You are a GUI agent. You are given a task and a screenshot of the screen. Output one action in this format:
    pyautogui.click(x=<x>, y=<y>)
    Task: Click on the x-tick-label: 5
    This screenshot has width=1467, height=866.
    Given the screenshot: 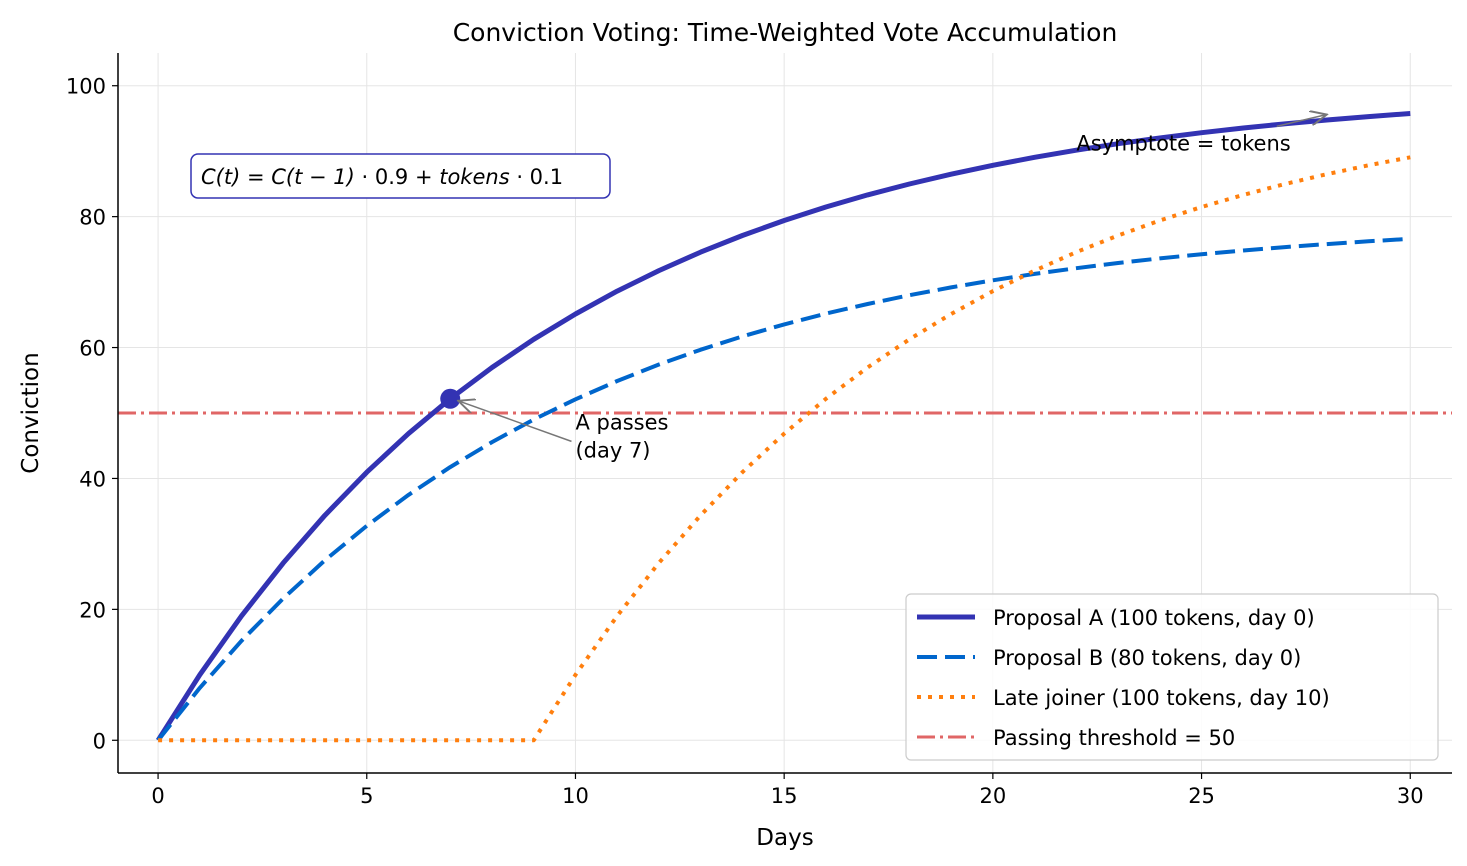 What is the action you would take?
    pyautogui.click(x=366, y=796)
    